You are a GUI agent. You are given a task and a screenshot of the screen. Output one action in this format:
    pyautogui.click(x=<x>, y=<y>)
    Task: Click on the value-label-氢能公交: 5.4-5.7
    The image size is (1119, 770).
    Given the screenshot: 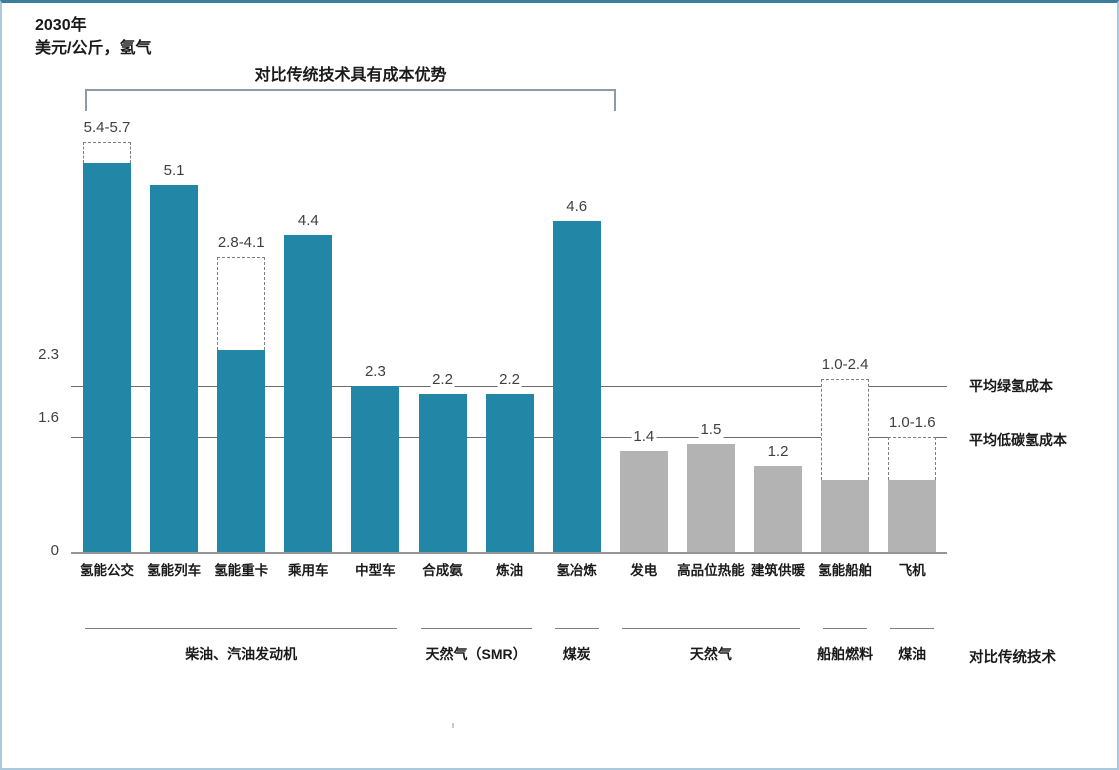 What is the action you would take?
    pyautogui.click(x=107, y=127)
    